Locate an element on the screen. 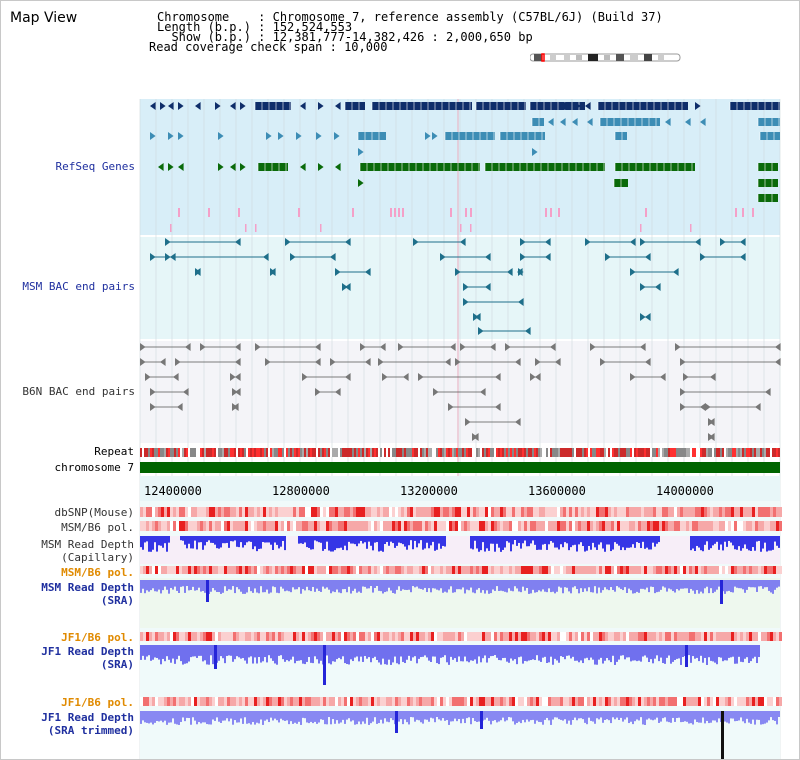 The image size is (800, 760). msm-bac-end-pairs-label: MSM BAC end pairs is located at coordinates (78, 286).